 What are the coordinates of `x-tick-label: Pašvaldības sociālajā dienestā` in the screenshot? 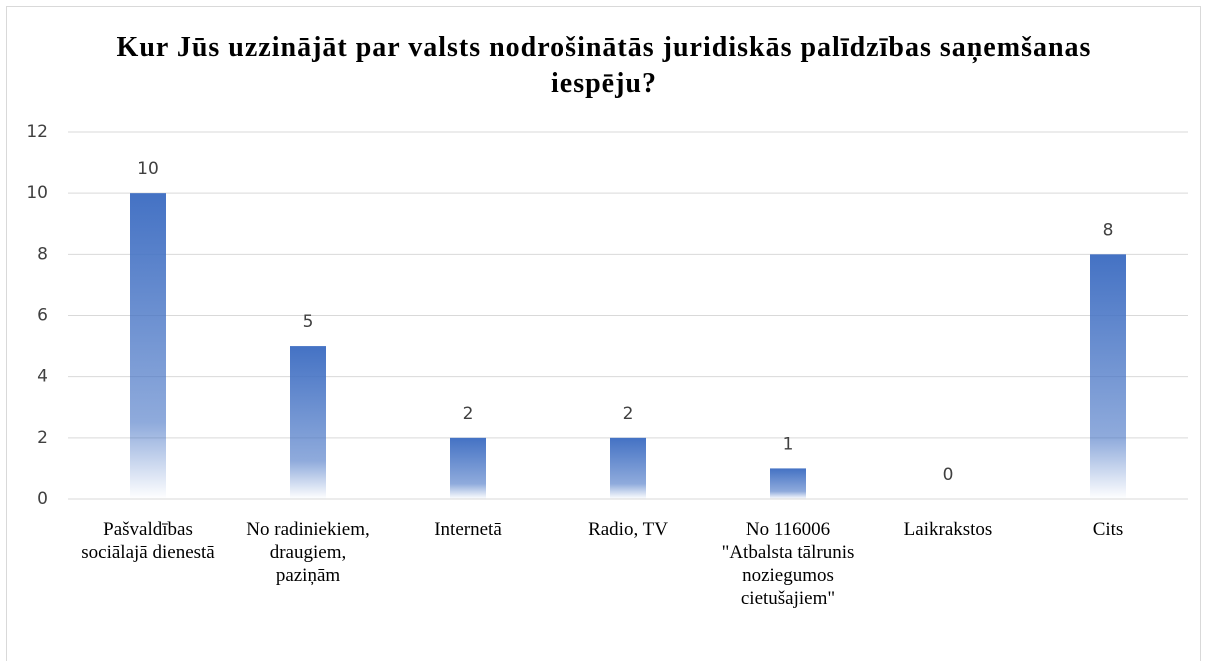 It's located at (148, 541).